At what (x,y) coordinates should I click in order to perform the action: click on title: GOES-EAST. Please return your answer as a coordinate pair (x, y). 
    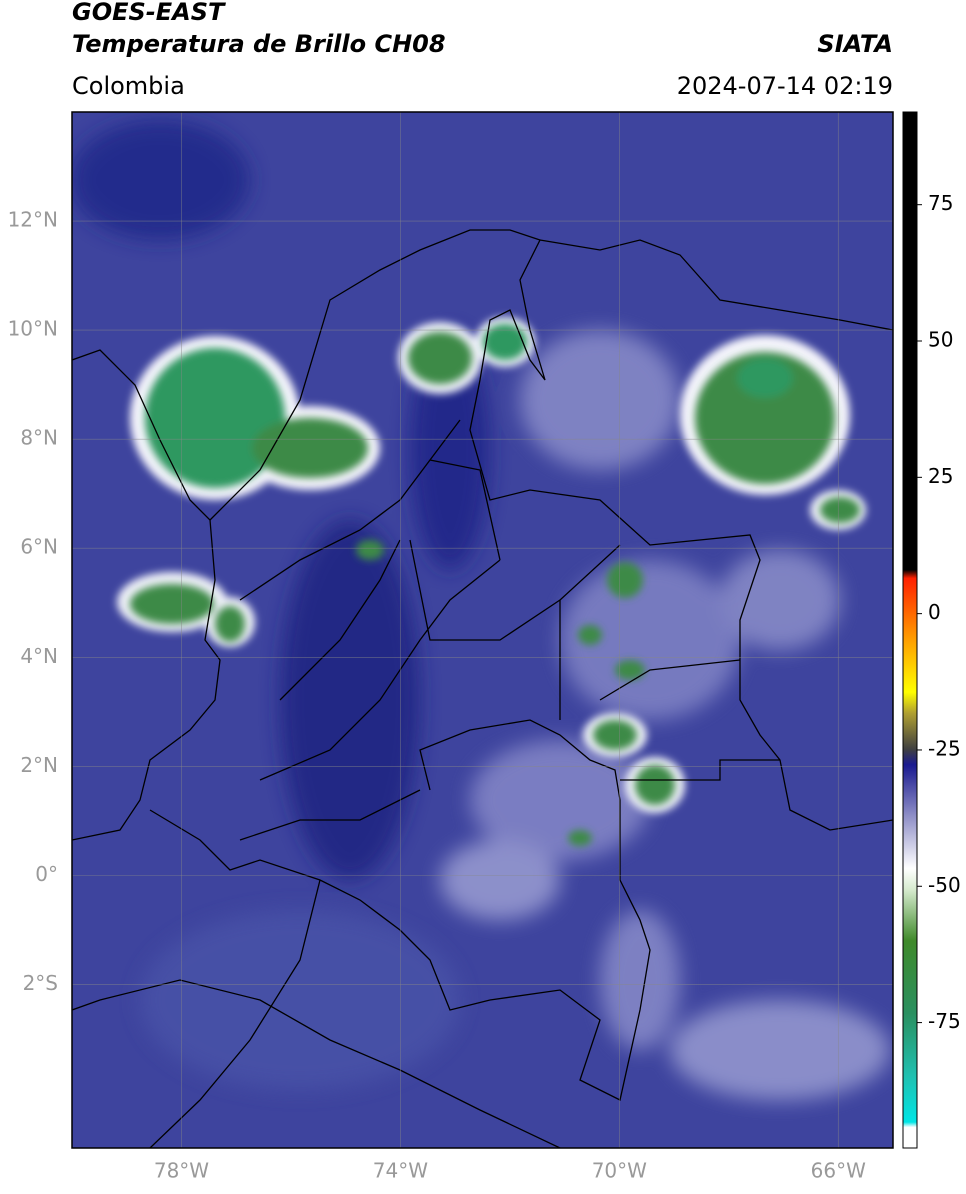
    Looking at the image, I should click on (149, 13).